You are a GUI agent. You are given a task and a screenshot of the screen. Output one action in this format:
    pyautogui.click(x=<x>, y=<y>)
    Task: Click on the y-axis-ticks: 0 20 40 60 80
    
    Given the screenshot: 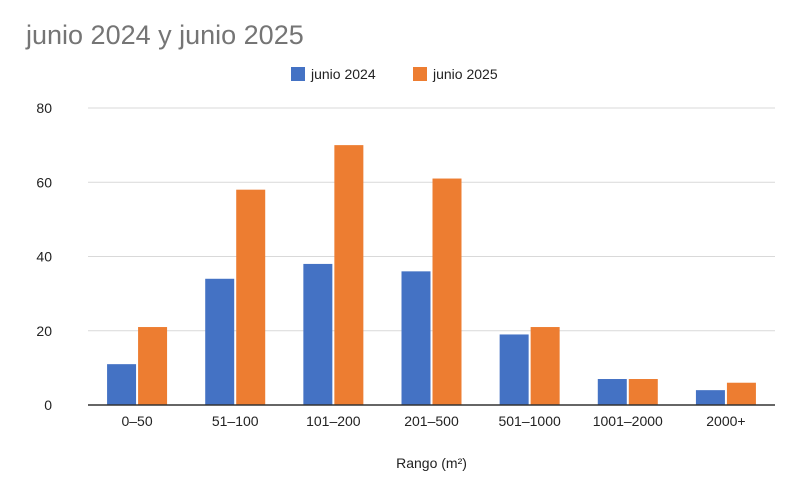 What is the action you would take?
    pyautogui.click(x=44, y=256)
    